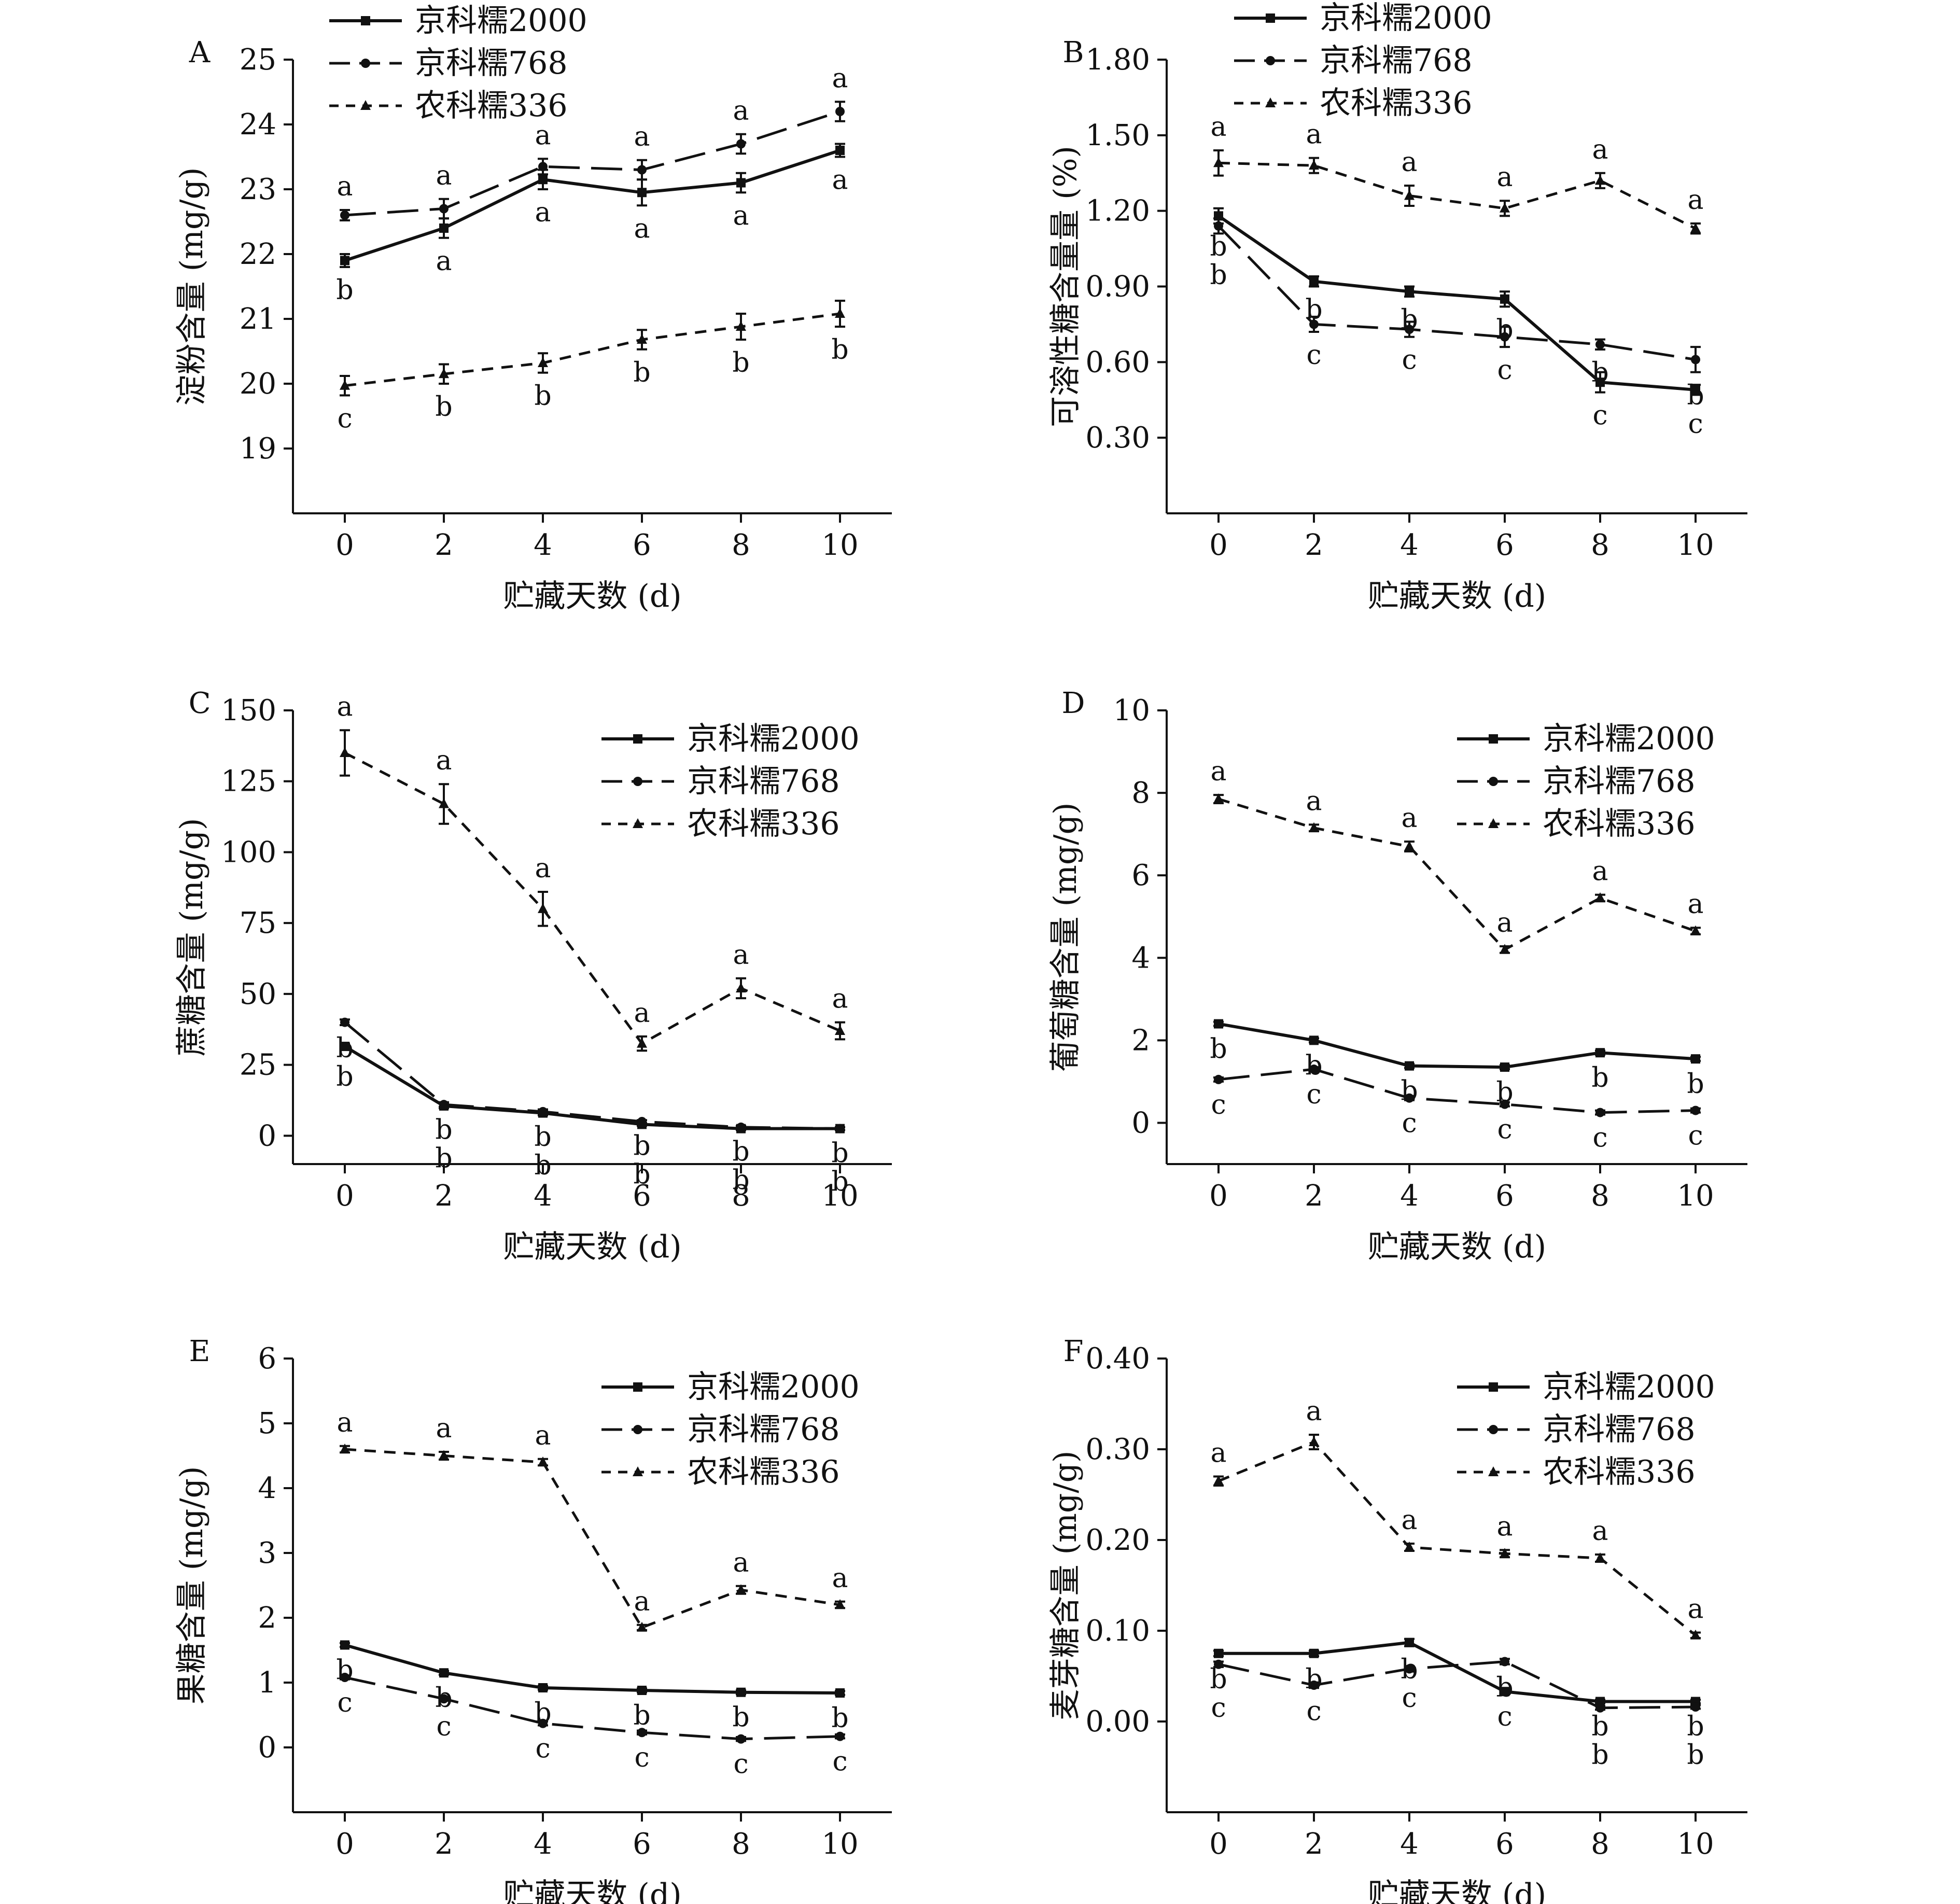 This screenshot has width=1960, height=1904. I want to click on y-tick-label: 0.30, so click(1117, 1449).